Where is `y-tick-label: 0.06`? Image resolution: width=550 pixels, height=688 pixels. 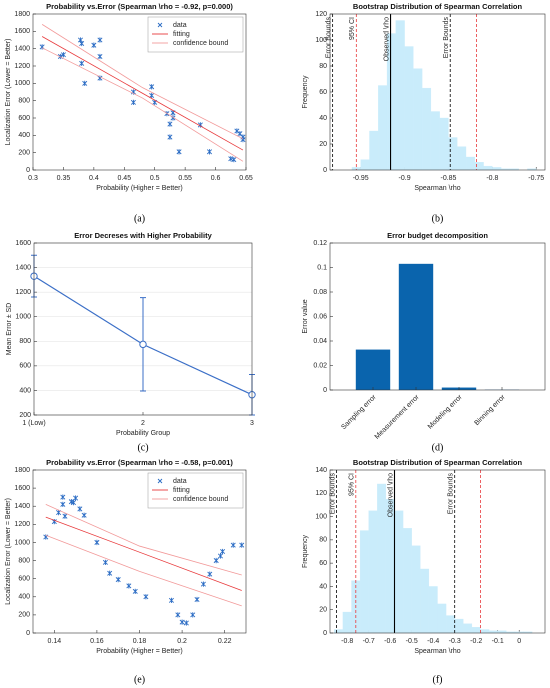
y-tick-label: 0.06 is located at coordinates (320, 316).